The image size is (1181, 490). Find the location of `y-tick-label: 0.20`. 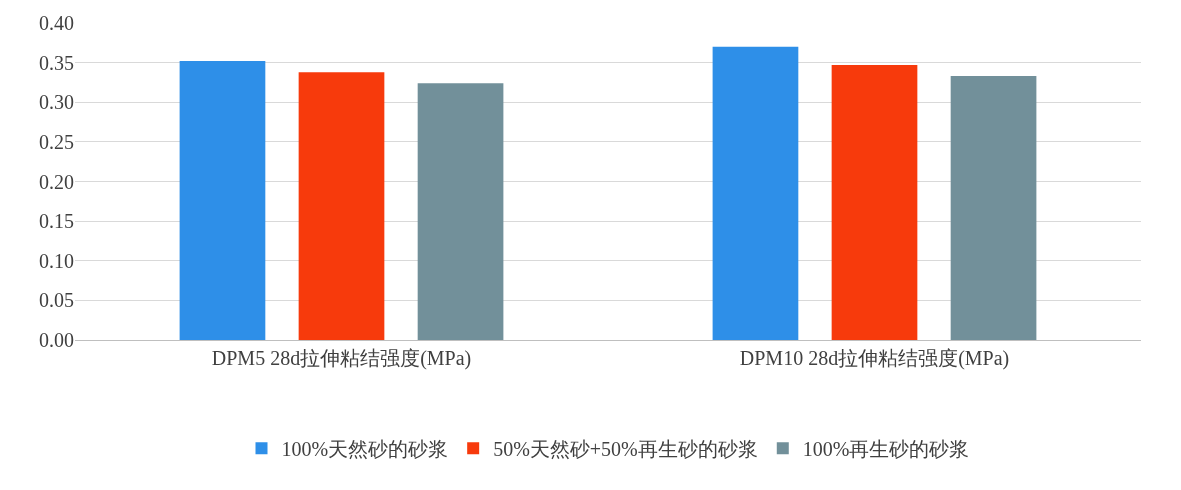

y-tick-label: 0.20 is located at coordinates (56, 181).